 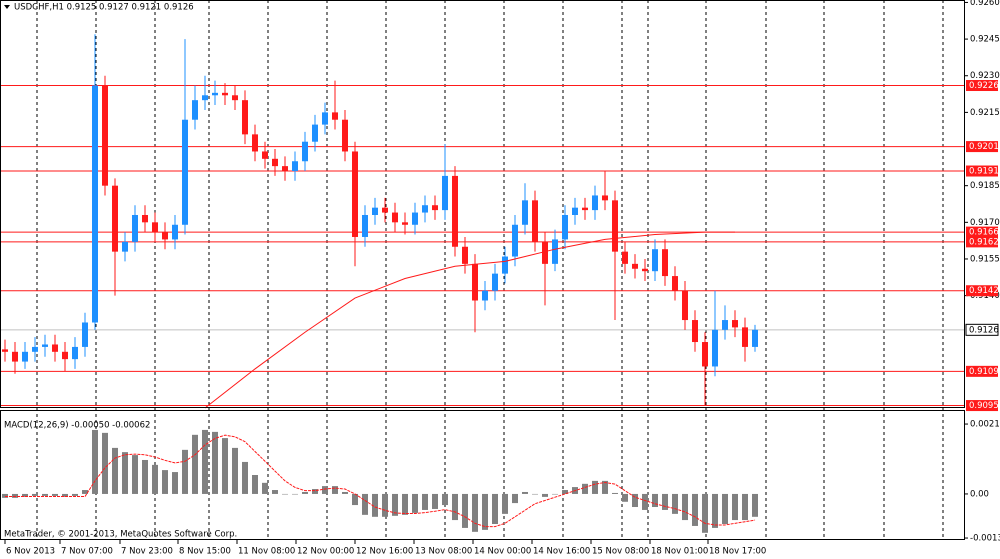 What do you see at coordinates (979, 494) in the screenshot?
I see `macd-y-tick-label: 0.00` at bounding box center [979, 494].